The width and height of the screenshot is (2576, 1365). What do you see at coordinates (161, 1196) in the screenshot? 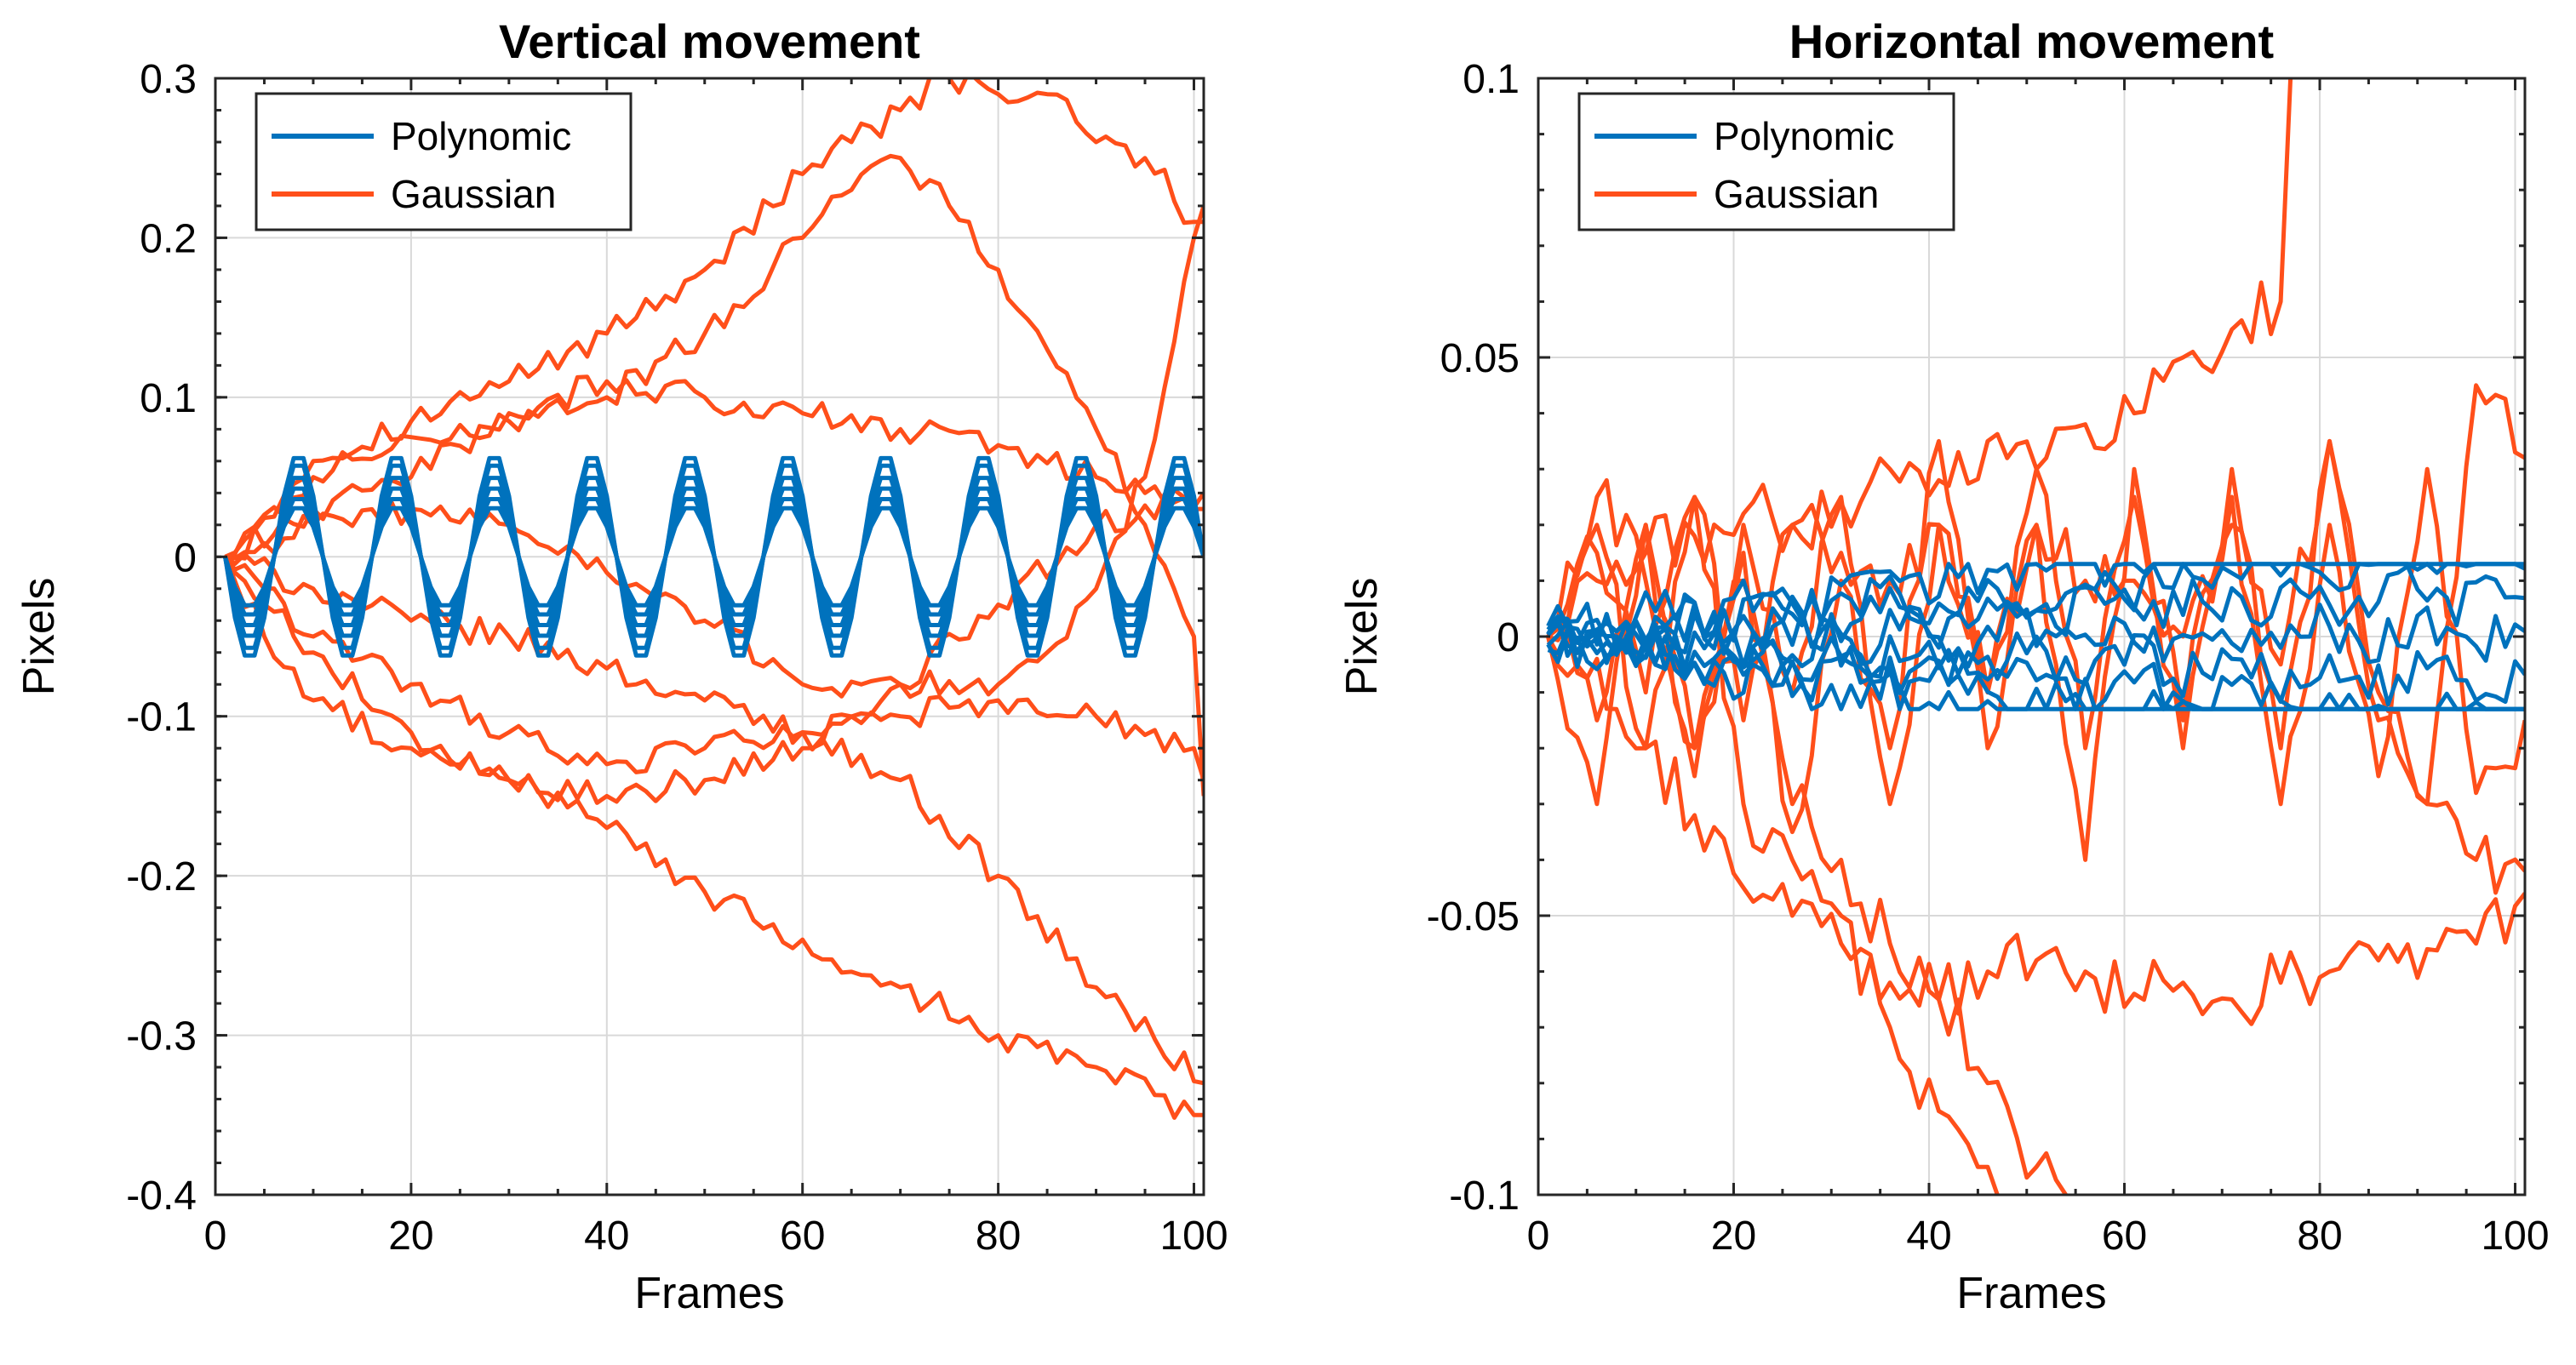
I see `y-tick-label: -0.4` at bounding box center [161, 1196].